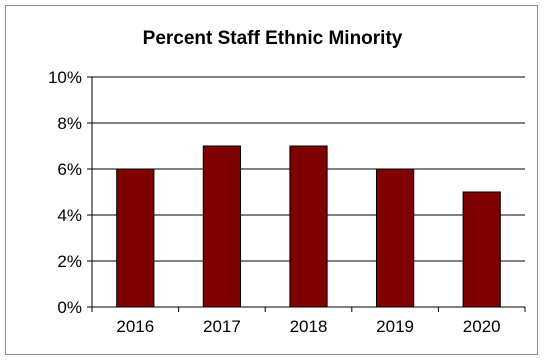  What do you see at coordinates (69, 307) in the screenshot?
I see `y-tick-label: 0%` at bounding box center [69, 307].